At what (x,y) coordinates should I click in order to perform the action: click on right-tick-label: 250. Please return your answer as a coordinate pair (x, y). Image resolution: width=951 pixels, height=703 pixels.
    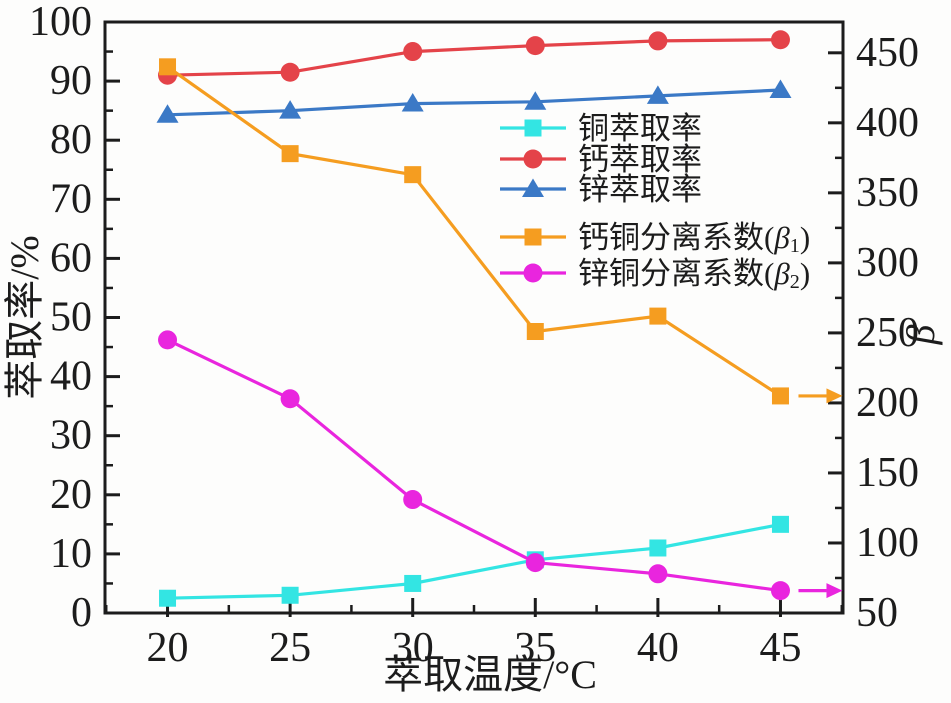
    Looking at the image, I should click on (887, 333).